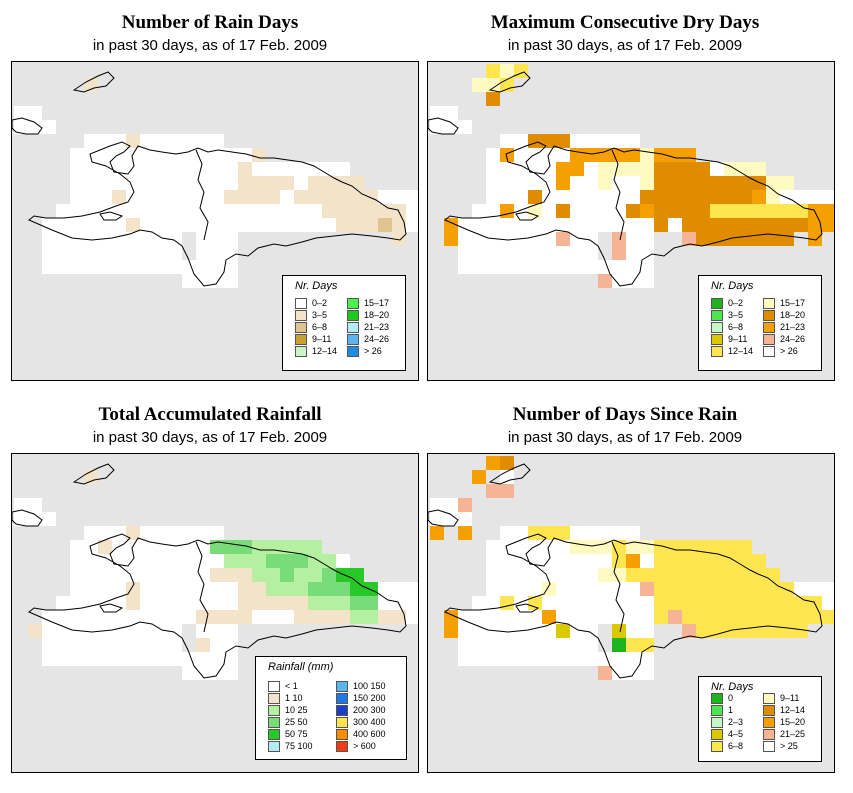  I want to click on legend-label: 2–3, so click(736, 722).